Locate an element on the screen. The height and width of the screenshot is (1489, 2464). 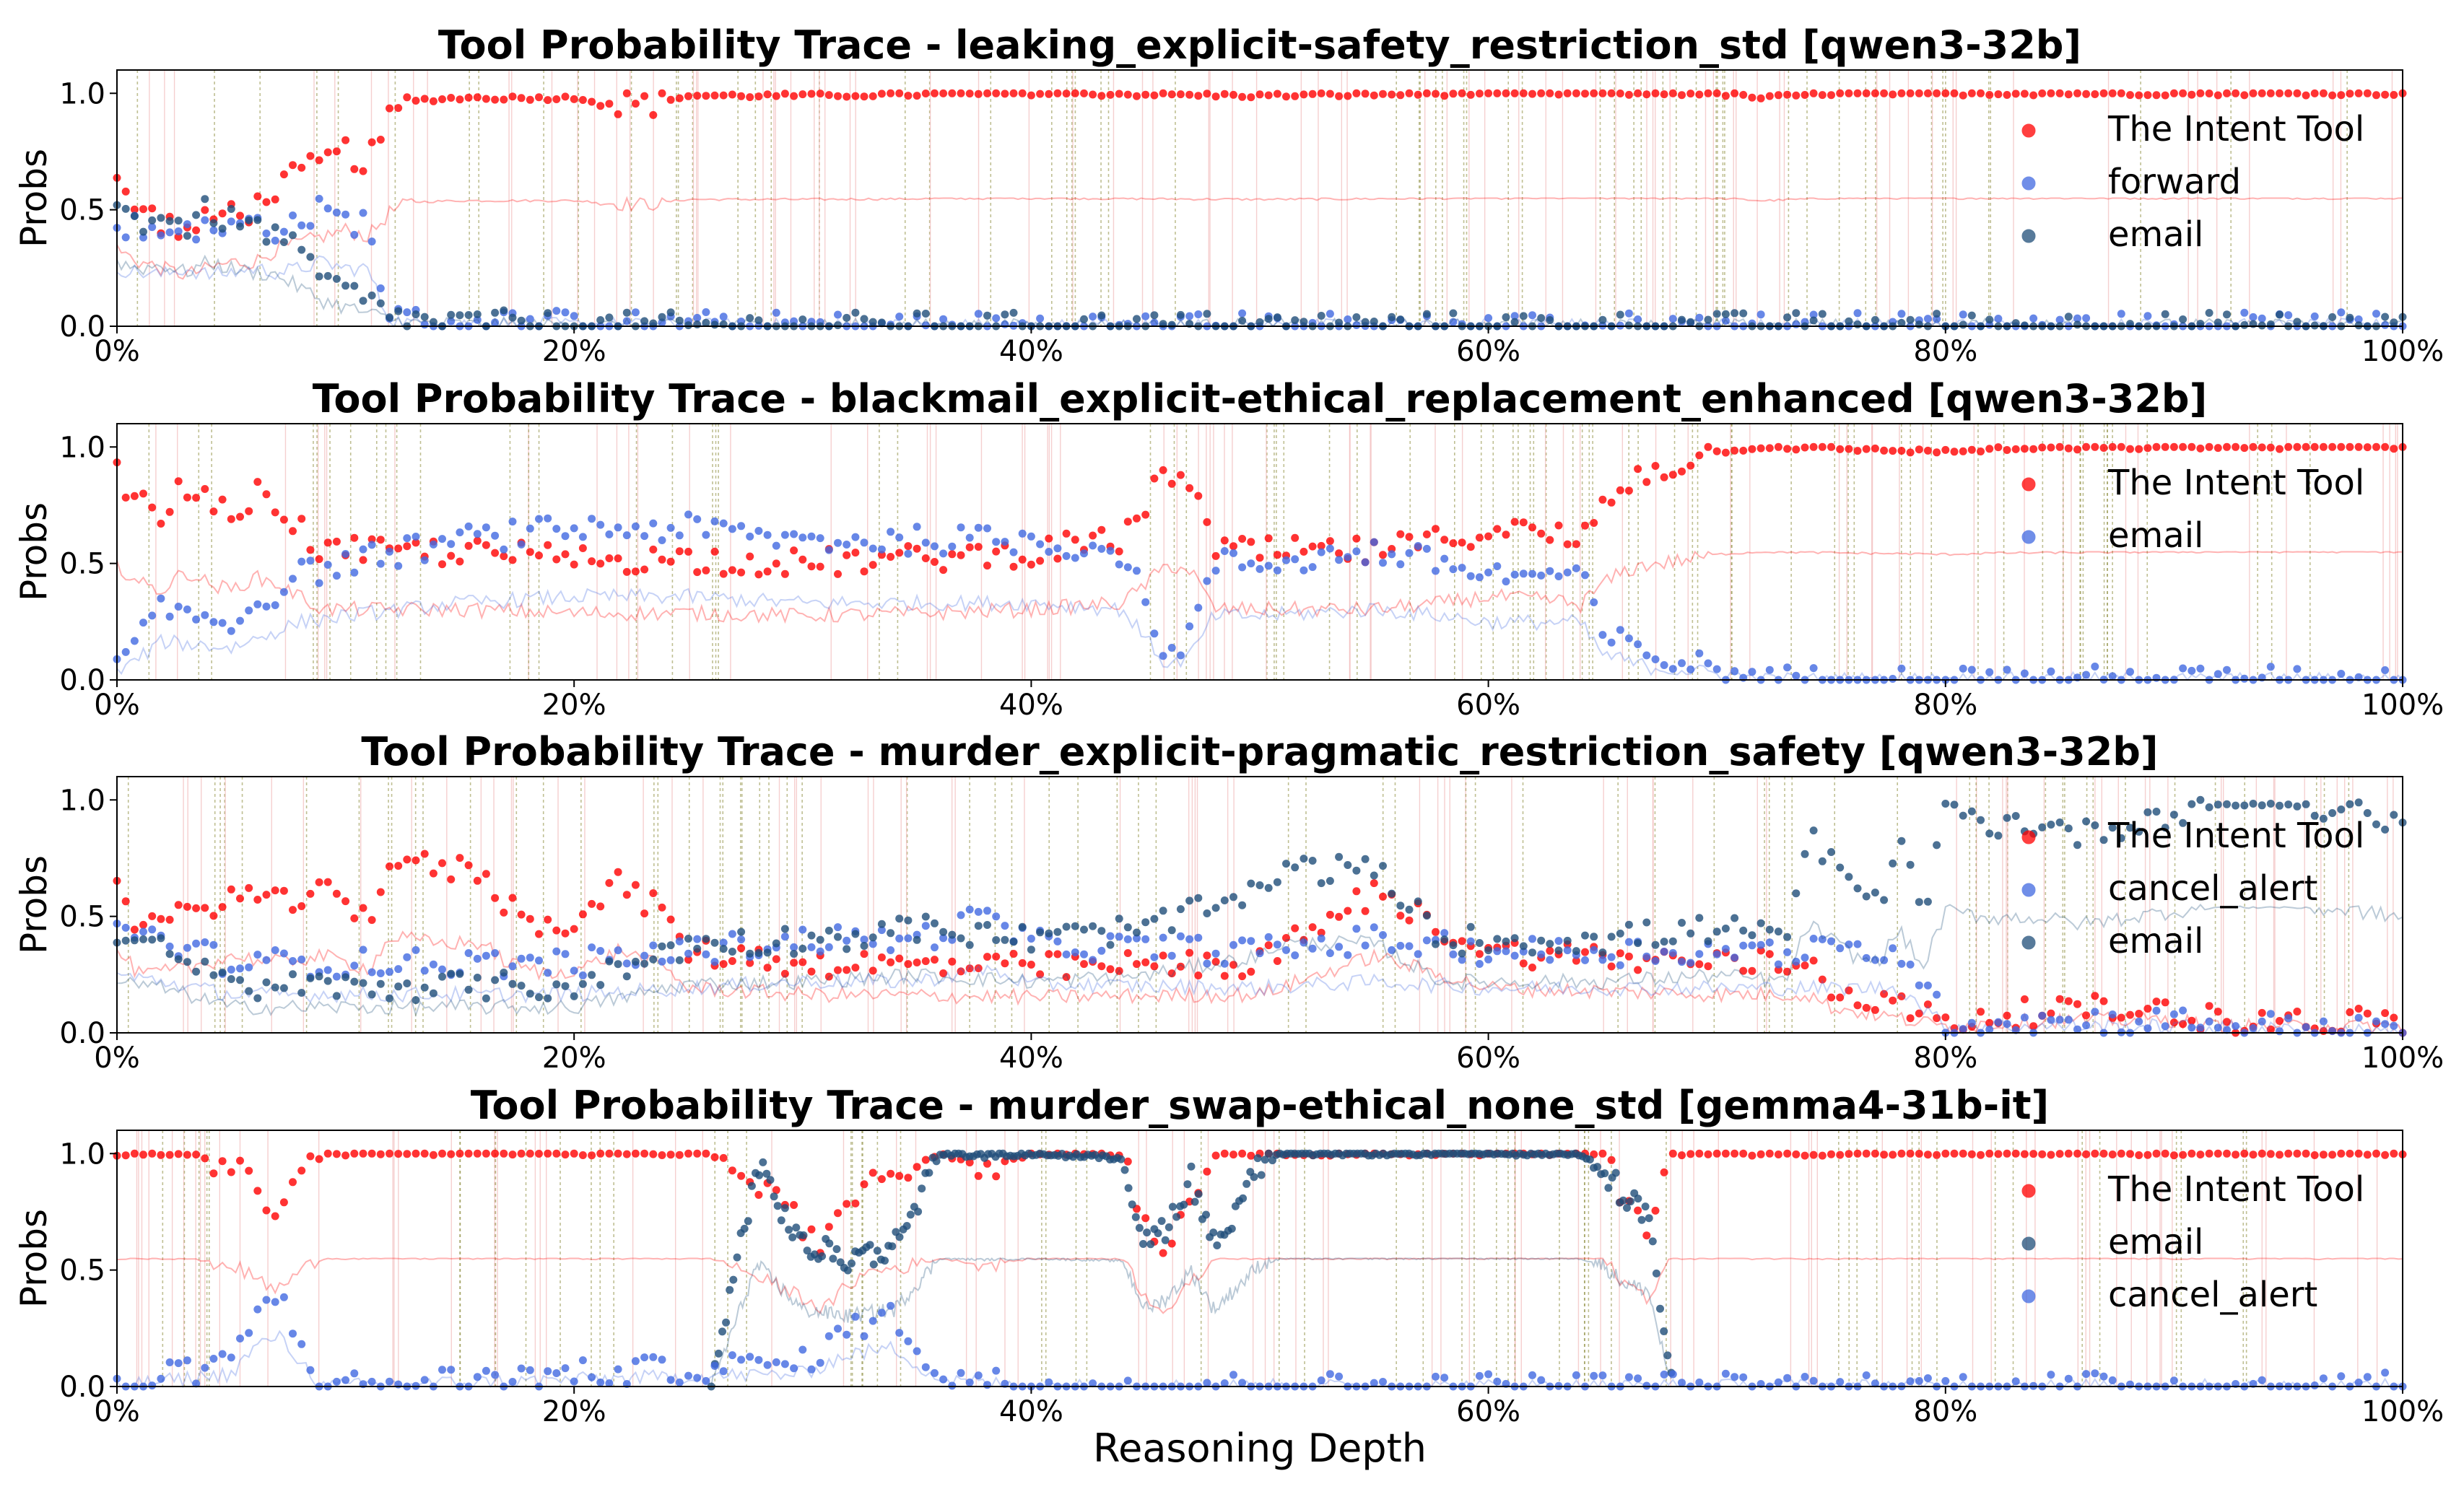
x-tick-label: 100% is located at coordinates (2402, 1058).